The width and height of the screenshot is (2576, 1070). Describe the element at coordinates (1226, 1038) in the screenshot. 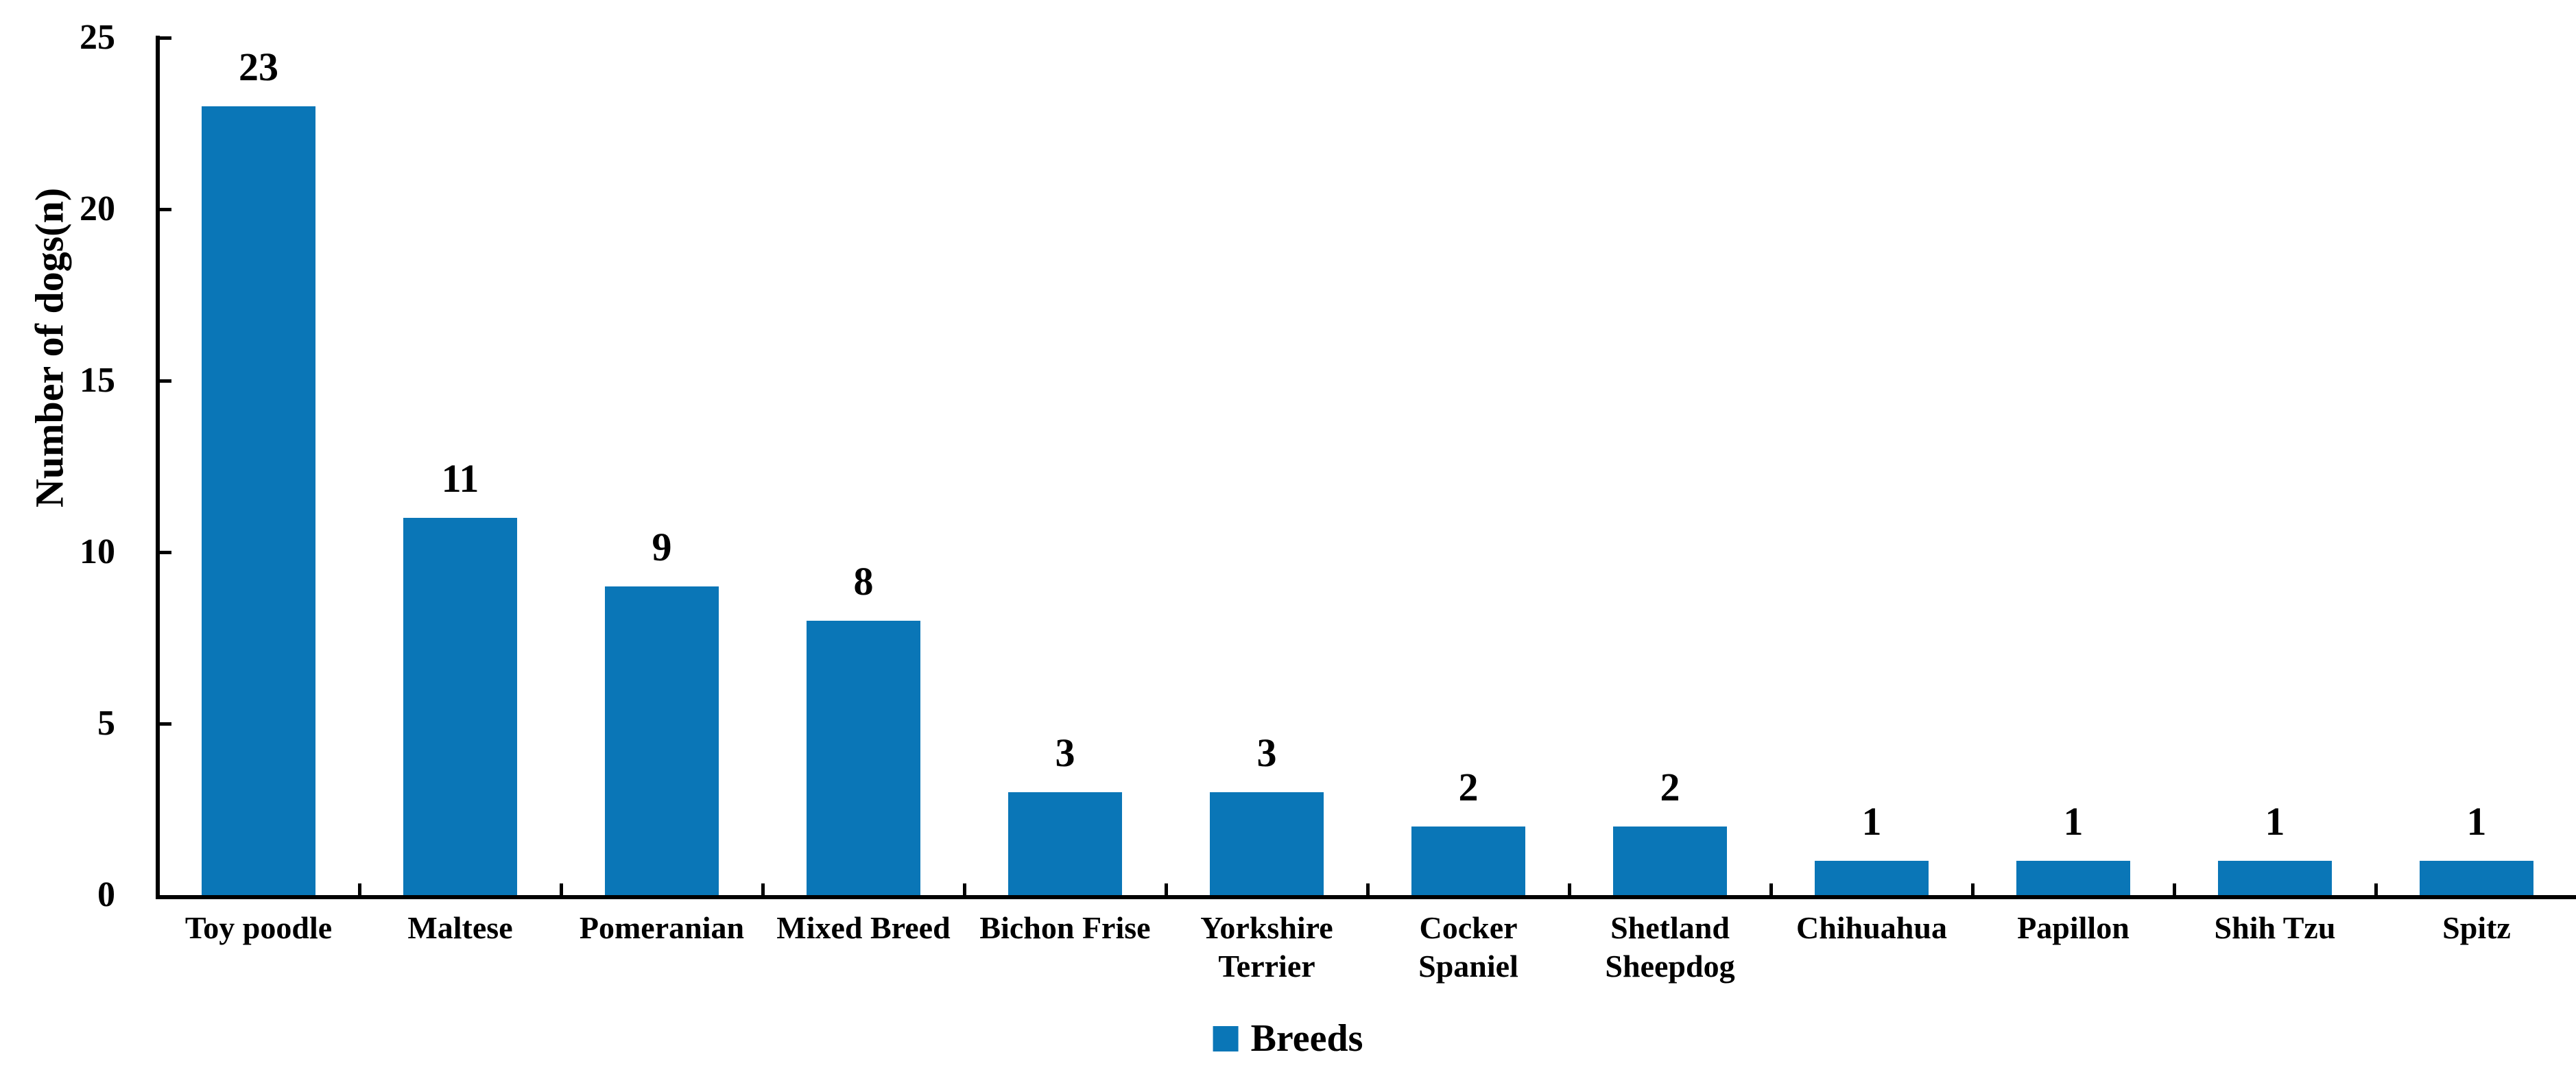

I see `legend-swatch-icon` at that location.